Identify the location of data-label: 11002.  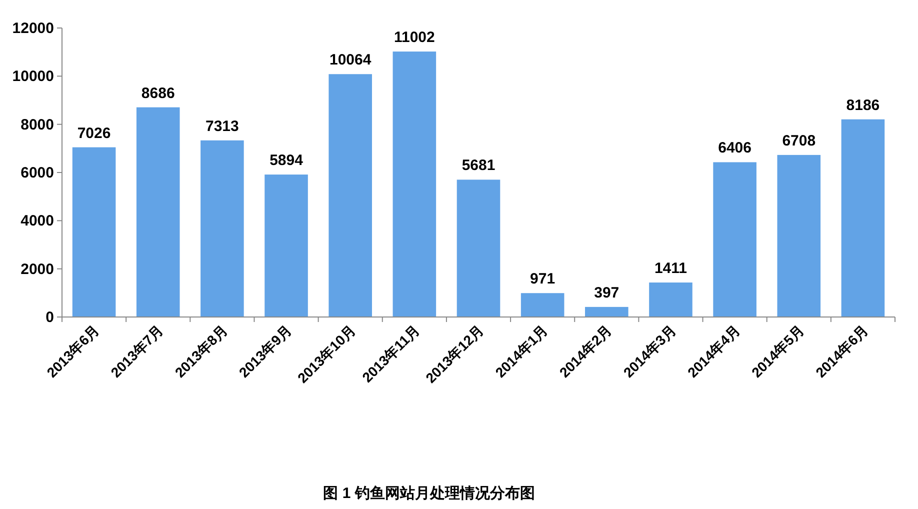
(414, 37).